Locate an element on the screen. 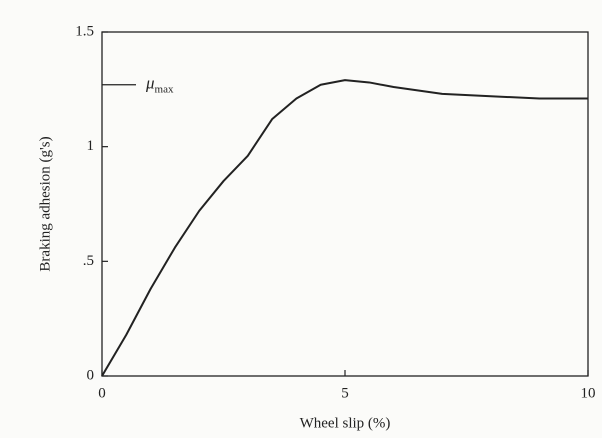 The height and width of the screenshot is (438, 602). annotation-subscript: max is located at coordinates (164, 89).